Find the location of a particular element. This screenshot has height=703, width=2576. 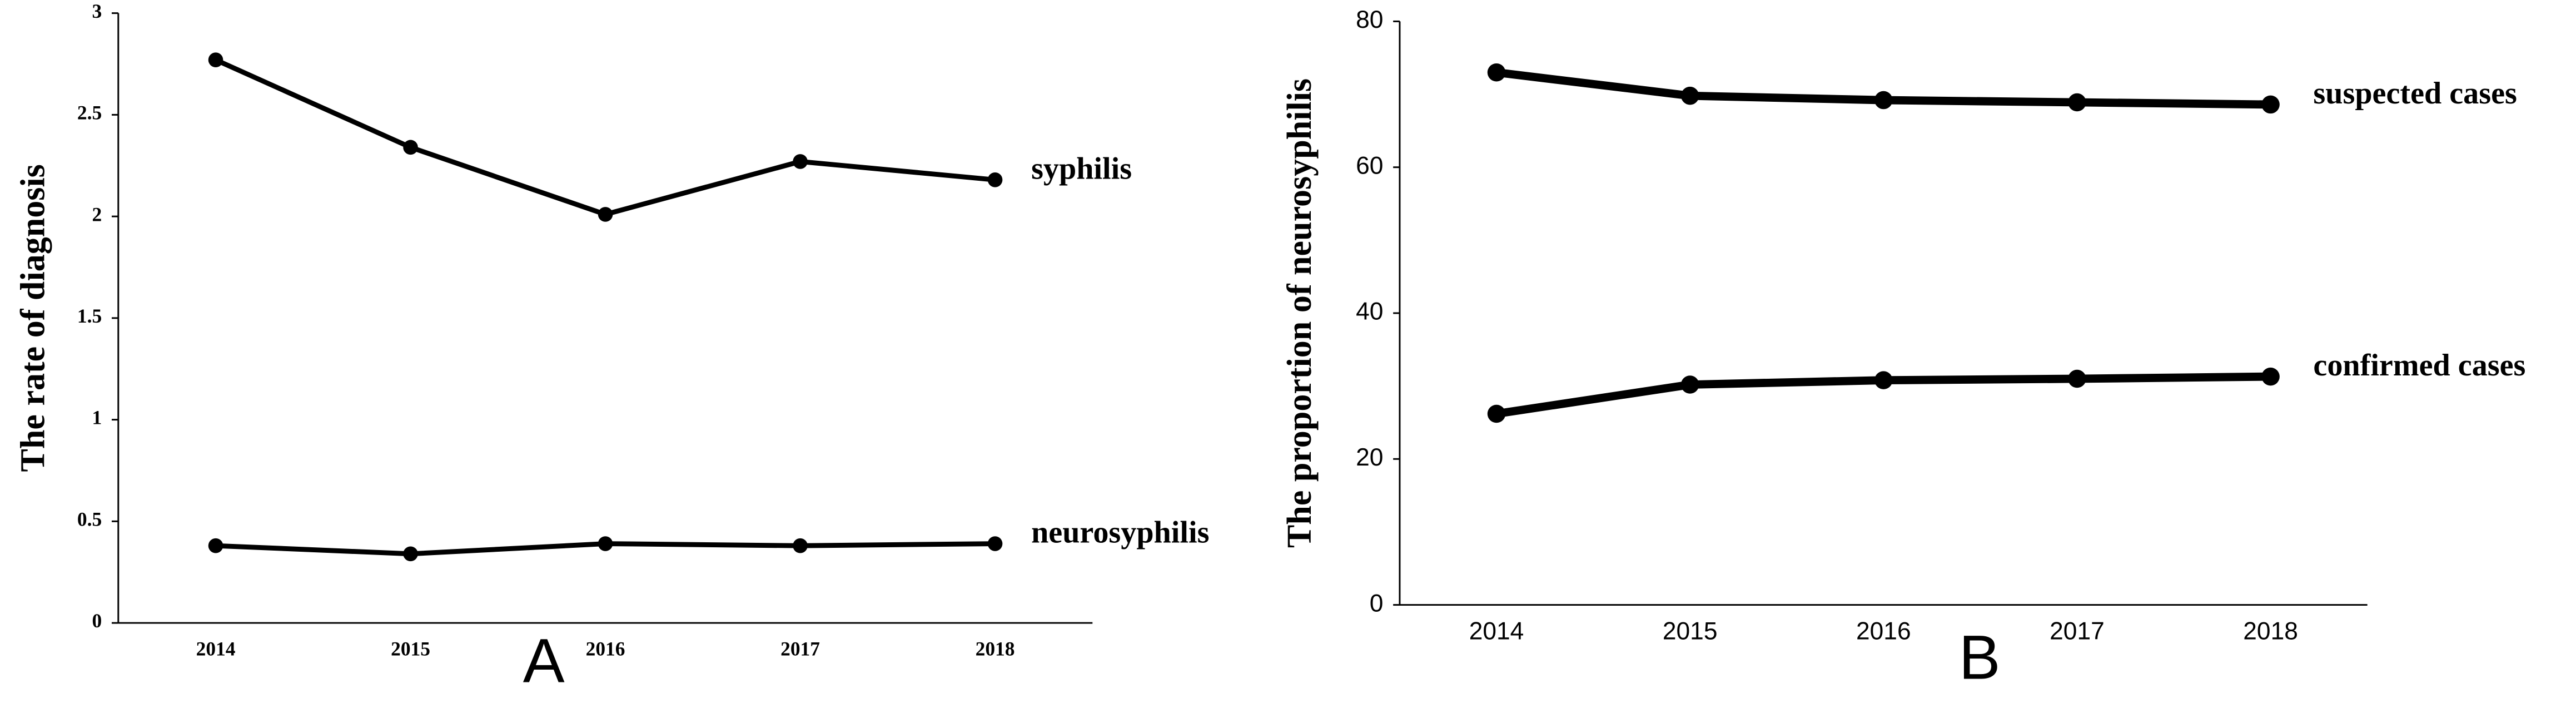

series-label: syphilis is located at coordinates (1082, 168).